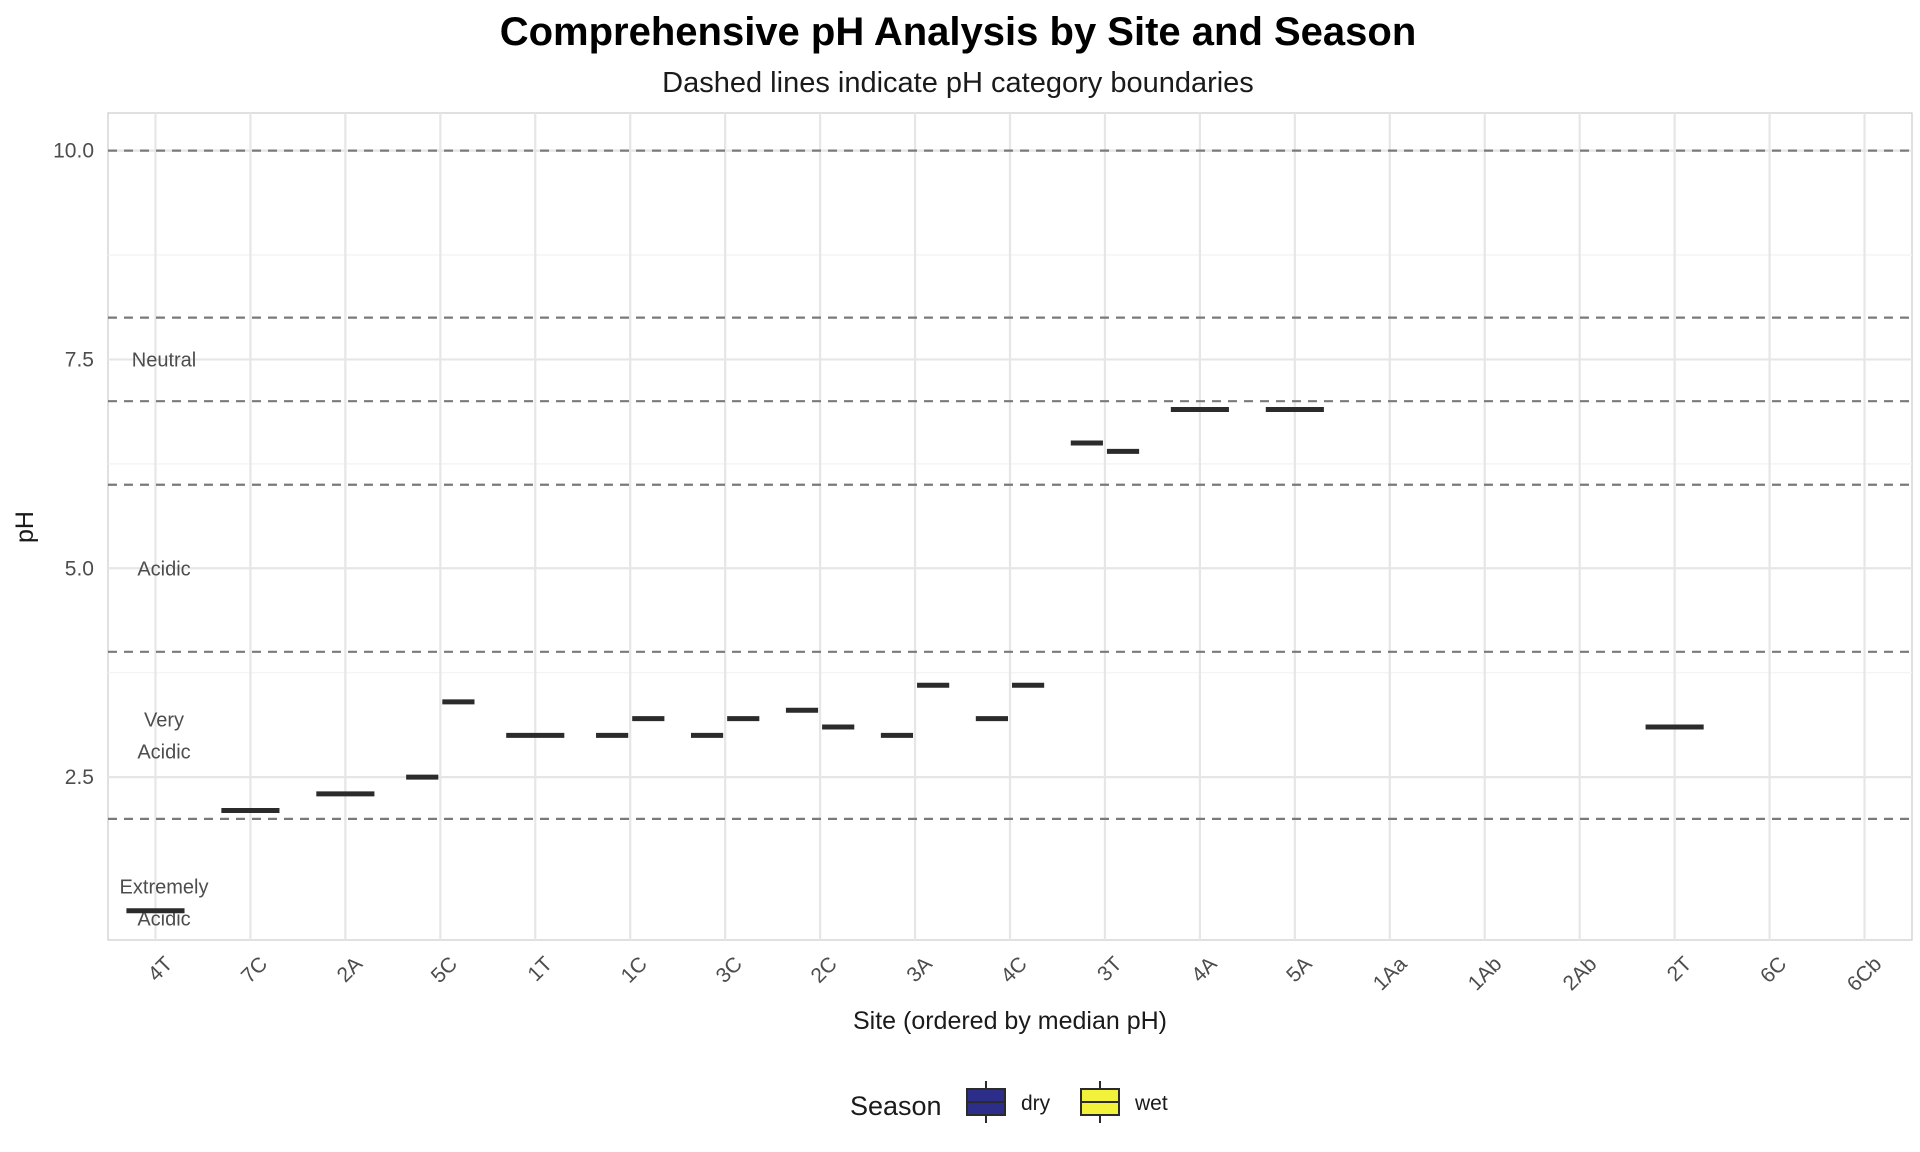 This screenshot has height=1152, width=1920. Describe the element at coordinates (1110, 969) in the screenshot. I see `x-tick-label: 3T` at that location.